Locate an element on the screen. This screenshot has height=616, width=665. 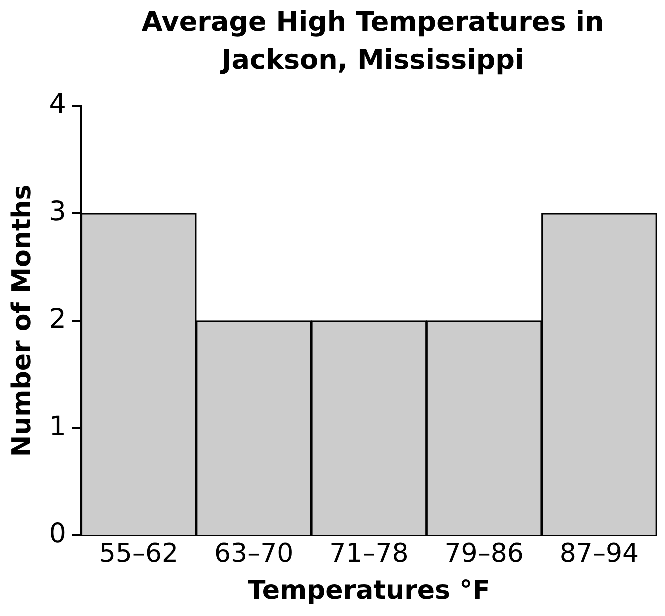
x-tick-label: 63–70 is located at coordinates (254, 553).